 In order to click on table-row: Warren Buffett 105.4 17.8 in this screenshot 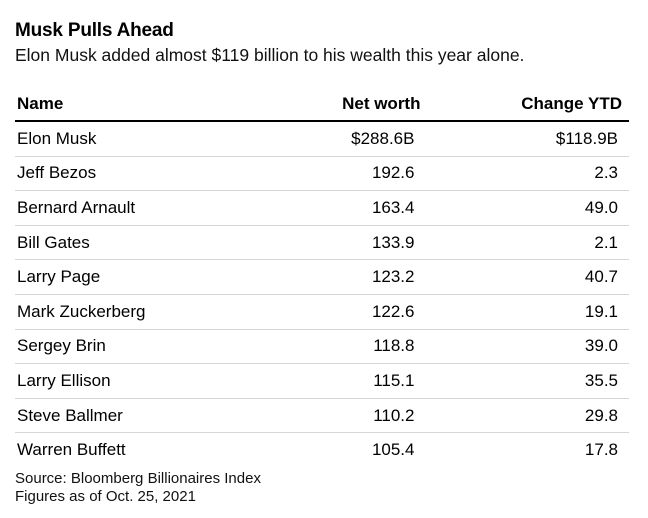, I will do `click(322, 450)`.